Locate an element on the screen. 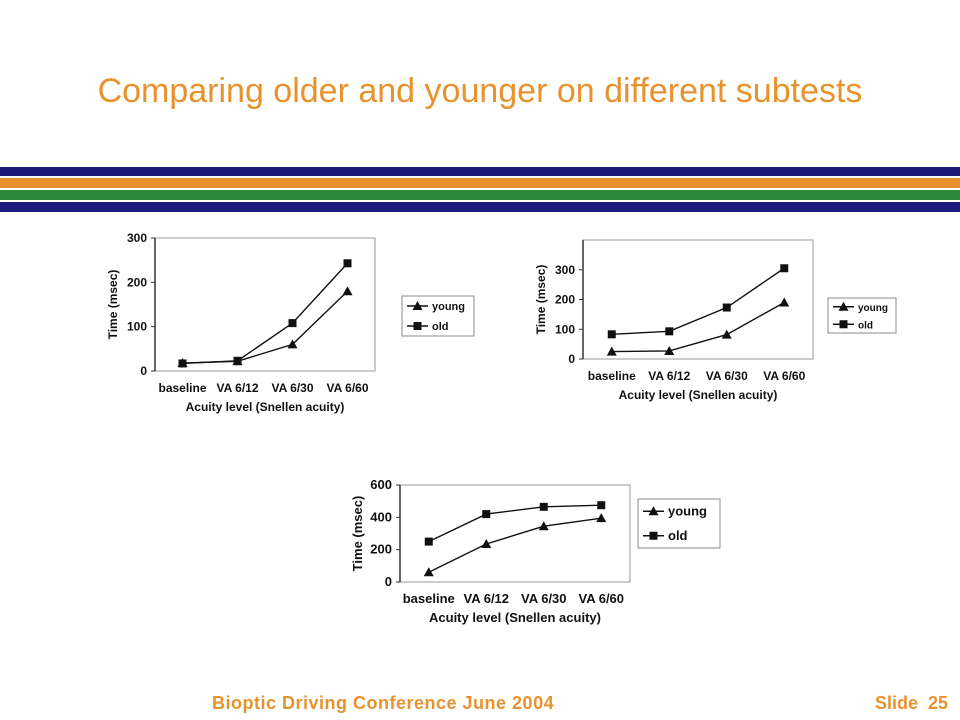 The height and width of the screenshot is (720, 960). y-tick-label: 600 is located at coordinates (381, 484).